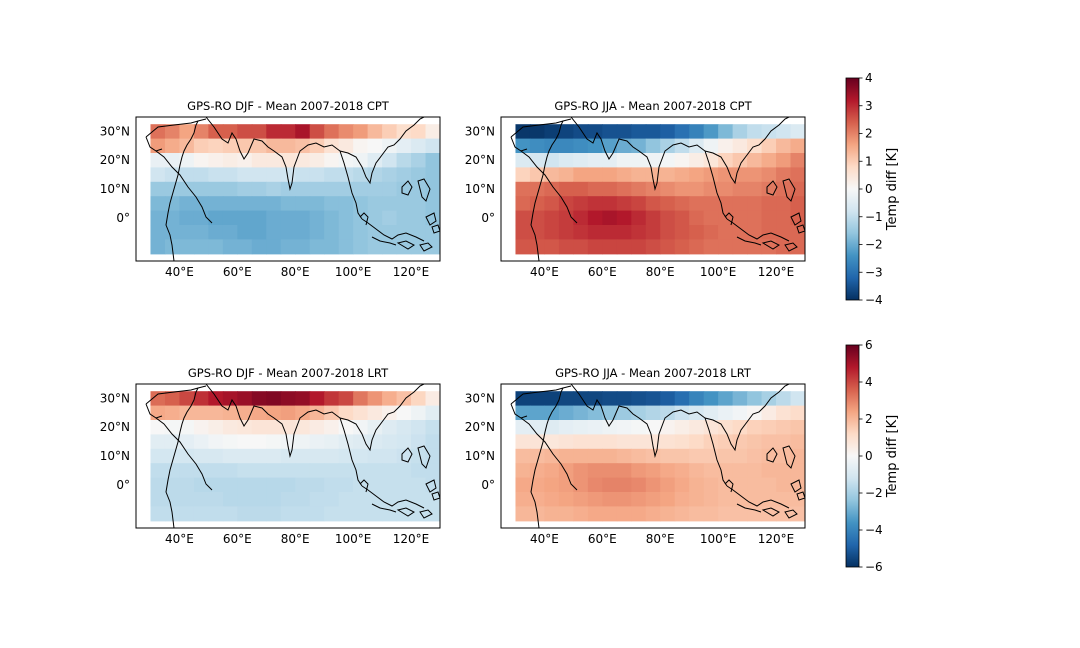 The image size is (1080, 648). Describe the element at coordinates (353, 539) in the screenshot. I see `x-tick-label: 100°E` at that location.